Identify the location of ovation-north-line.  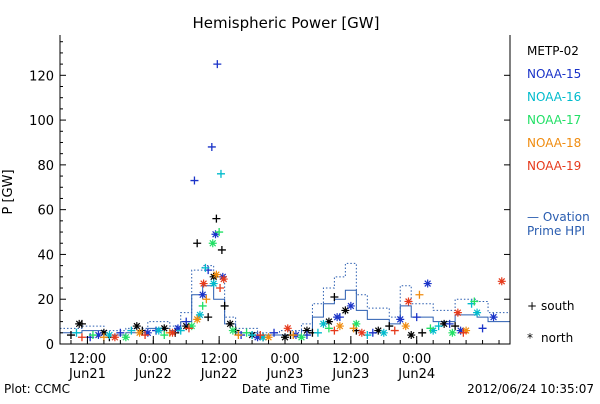
(285, 310).